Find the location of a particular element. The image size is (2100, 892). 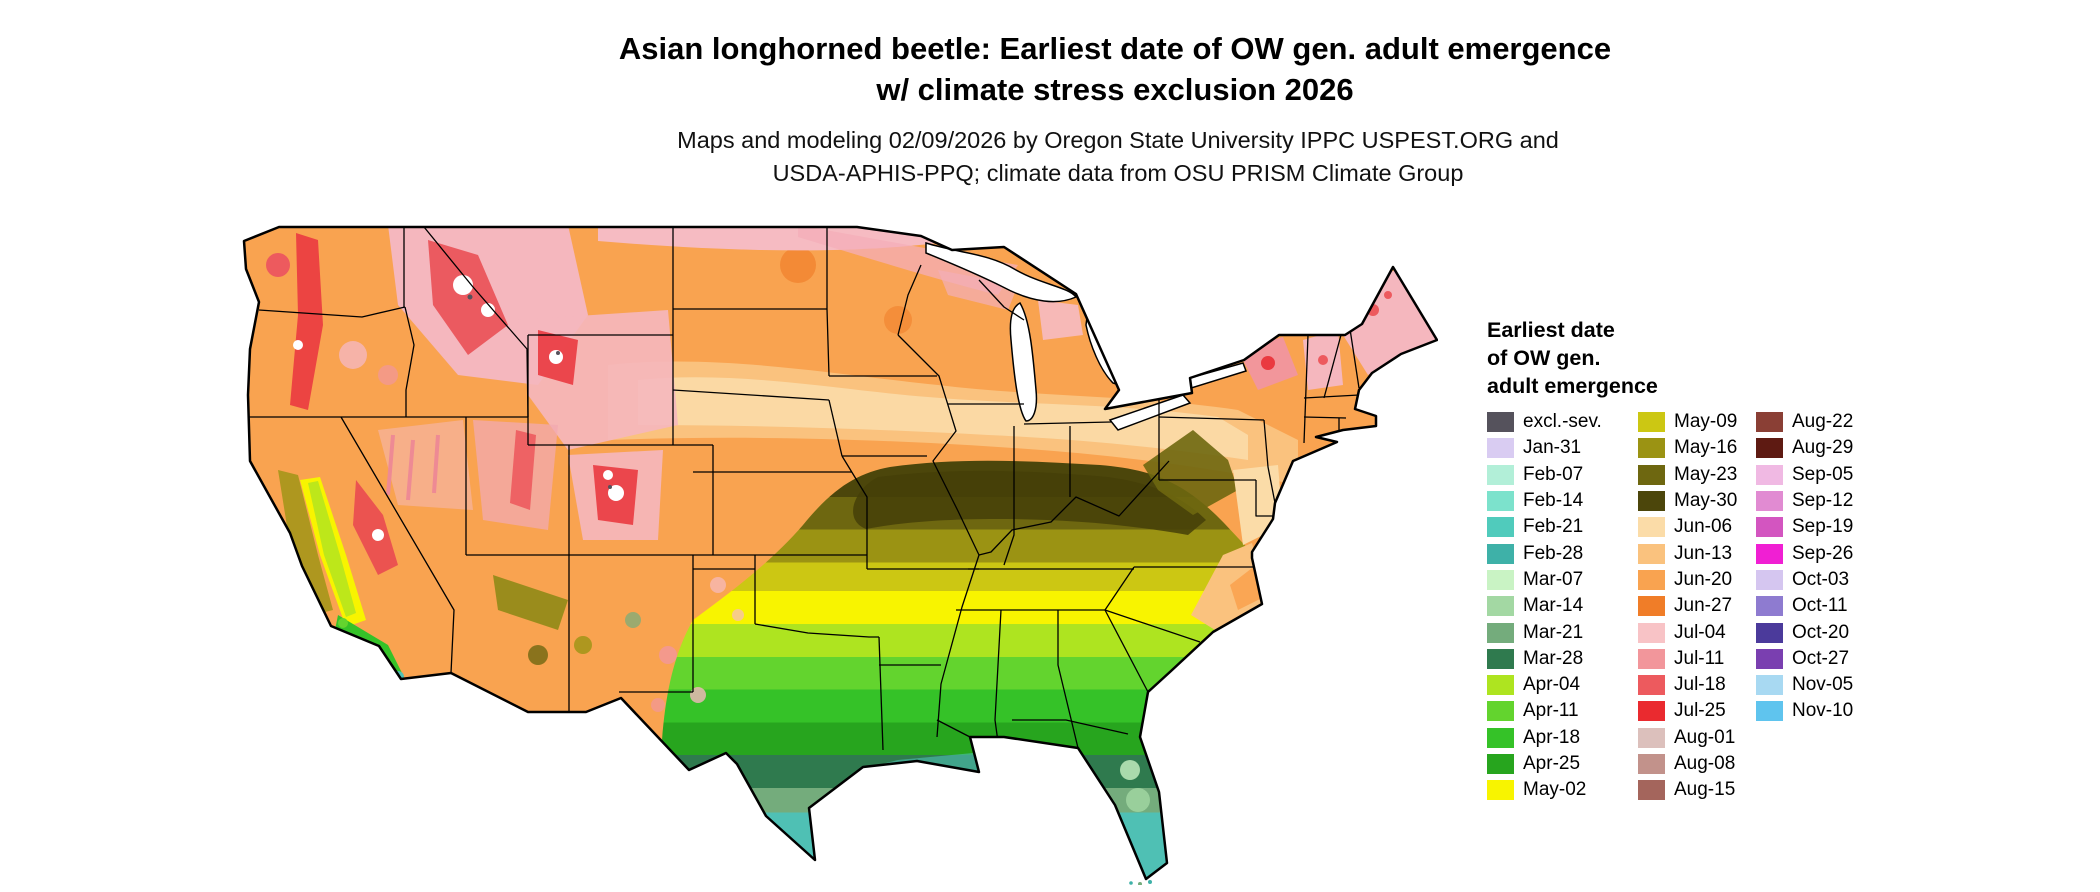

legend-label: Oct-11 is located at coordinates (1820, 606).